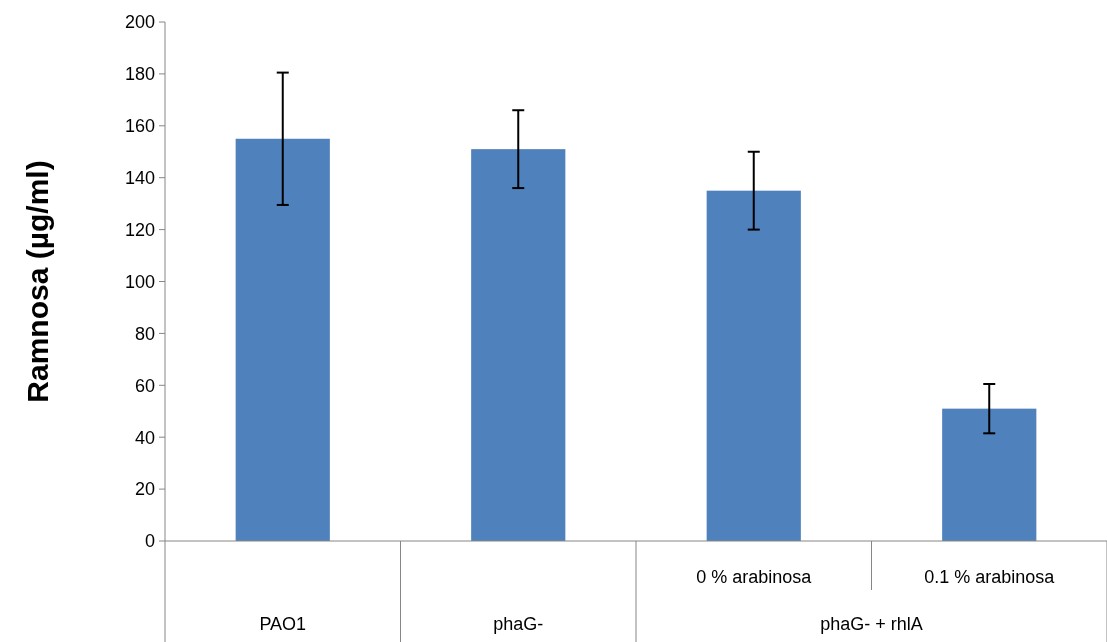 The image size is (1107, 642). Describe the element at coordinates (990, 577) in the screenshot. I see `x-tick-label: 0.1 % arabinosa` at that location.